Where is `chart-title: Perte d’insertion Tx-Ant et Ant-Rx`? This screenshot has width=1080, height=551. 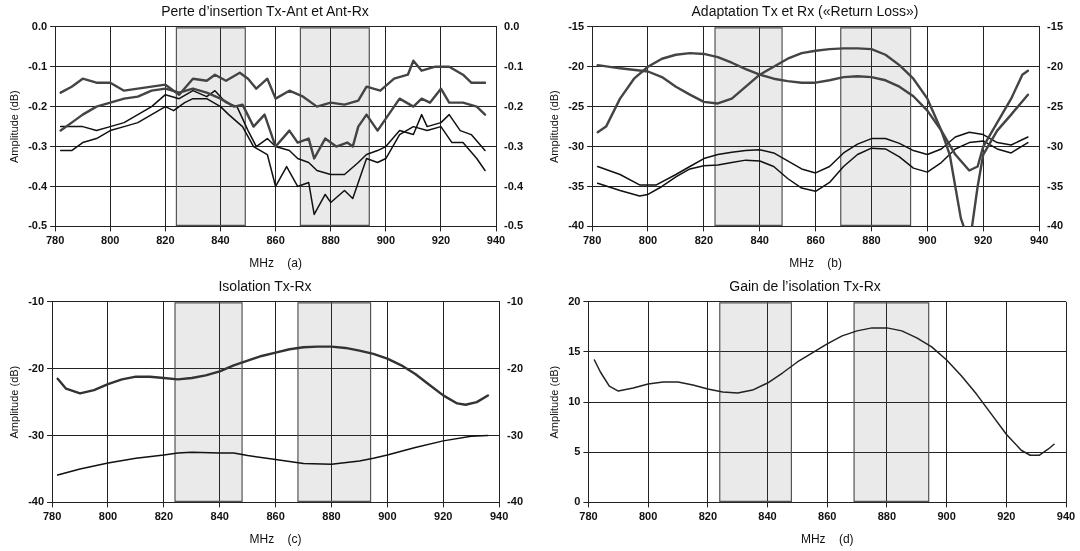 chart-title: Perte d’insertion Tx-Ant et Ant-Rx is located at coordinates (265, 11).